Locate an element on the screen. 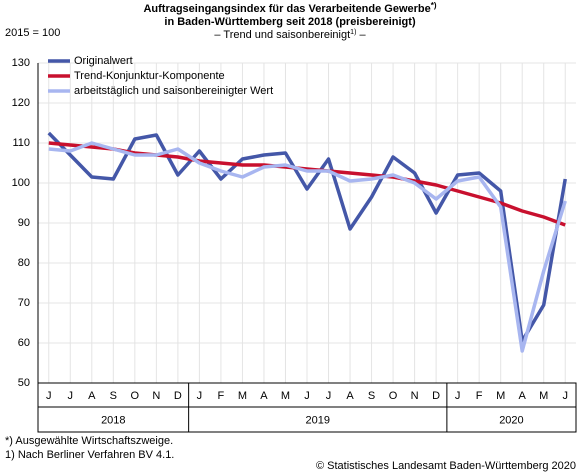  title-mark: *) is located at coordinates (434, 5).